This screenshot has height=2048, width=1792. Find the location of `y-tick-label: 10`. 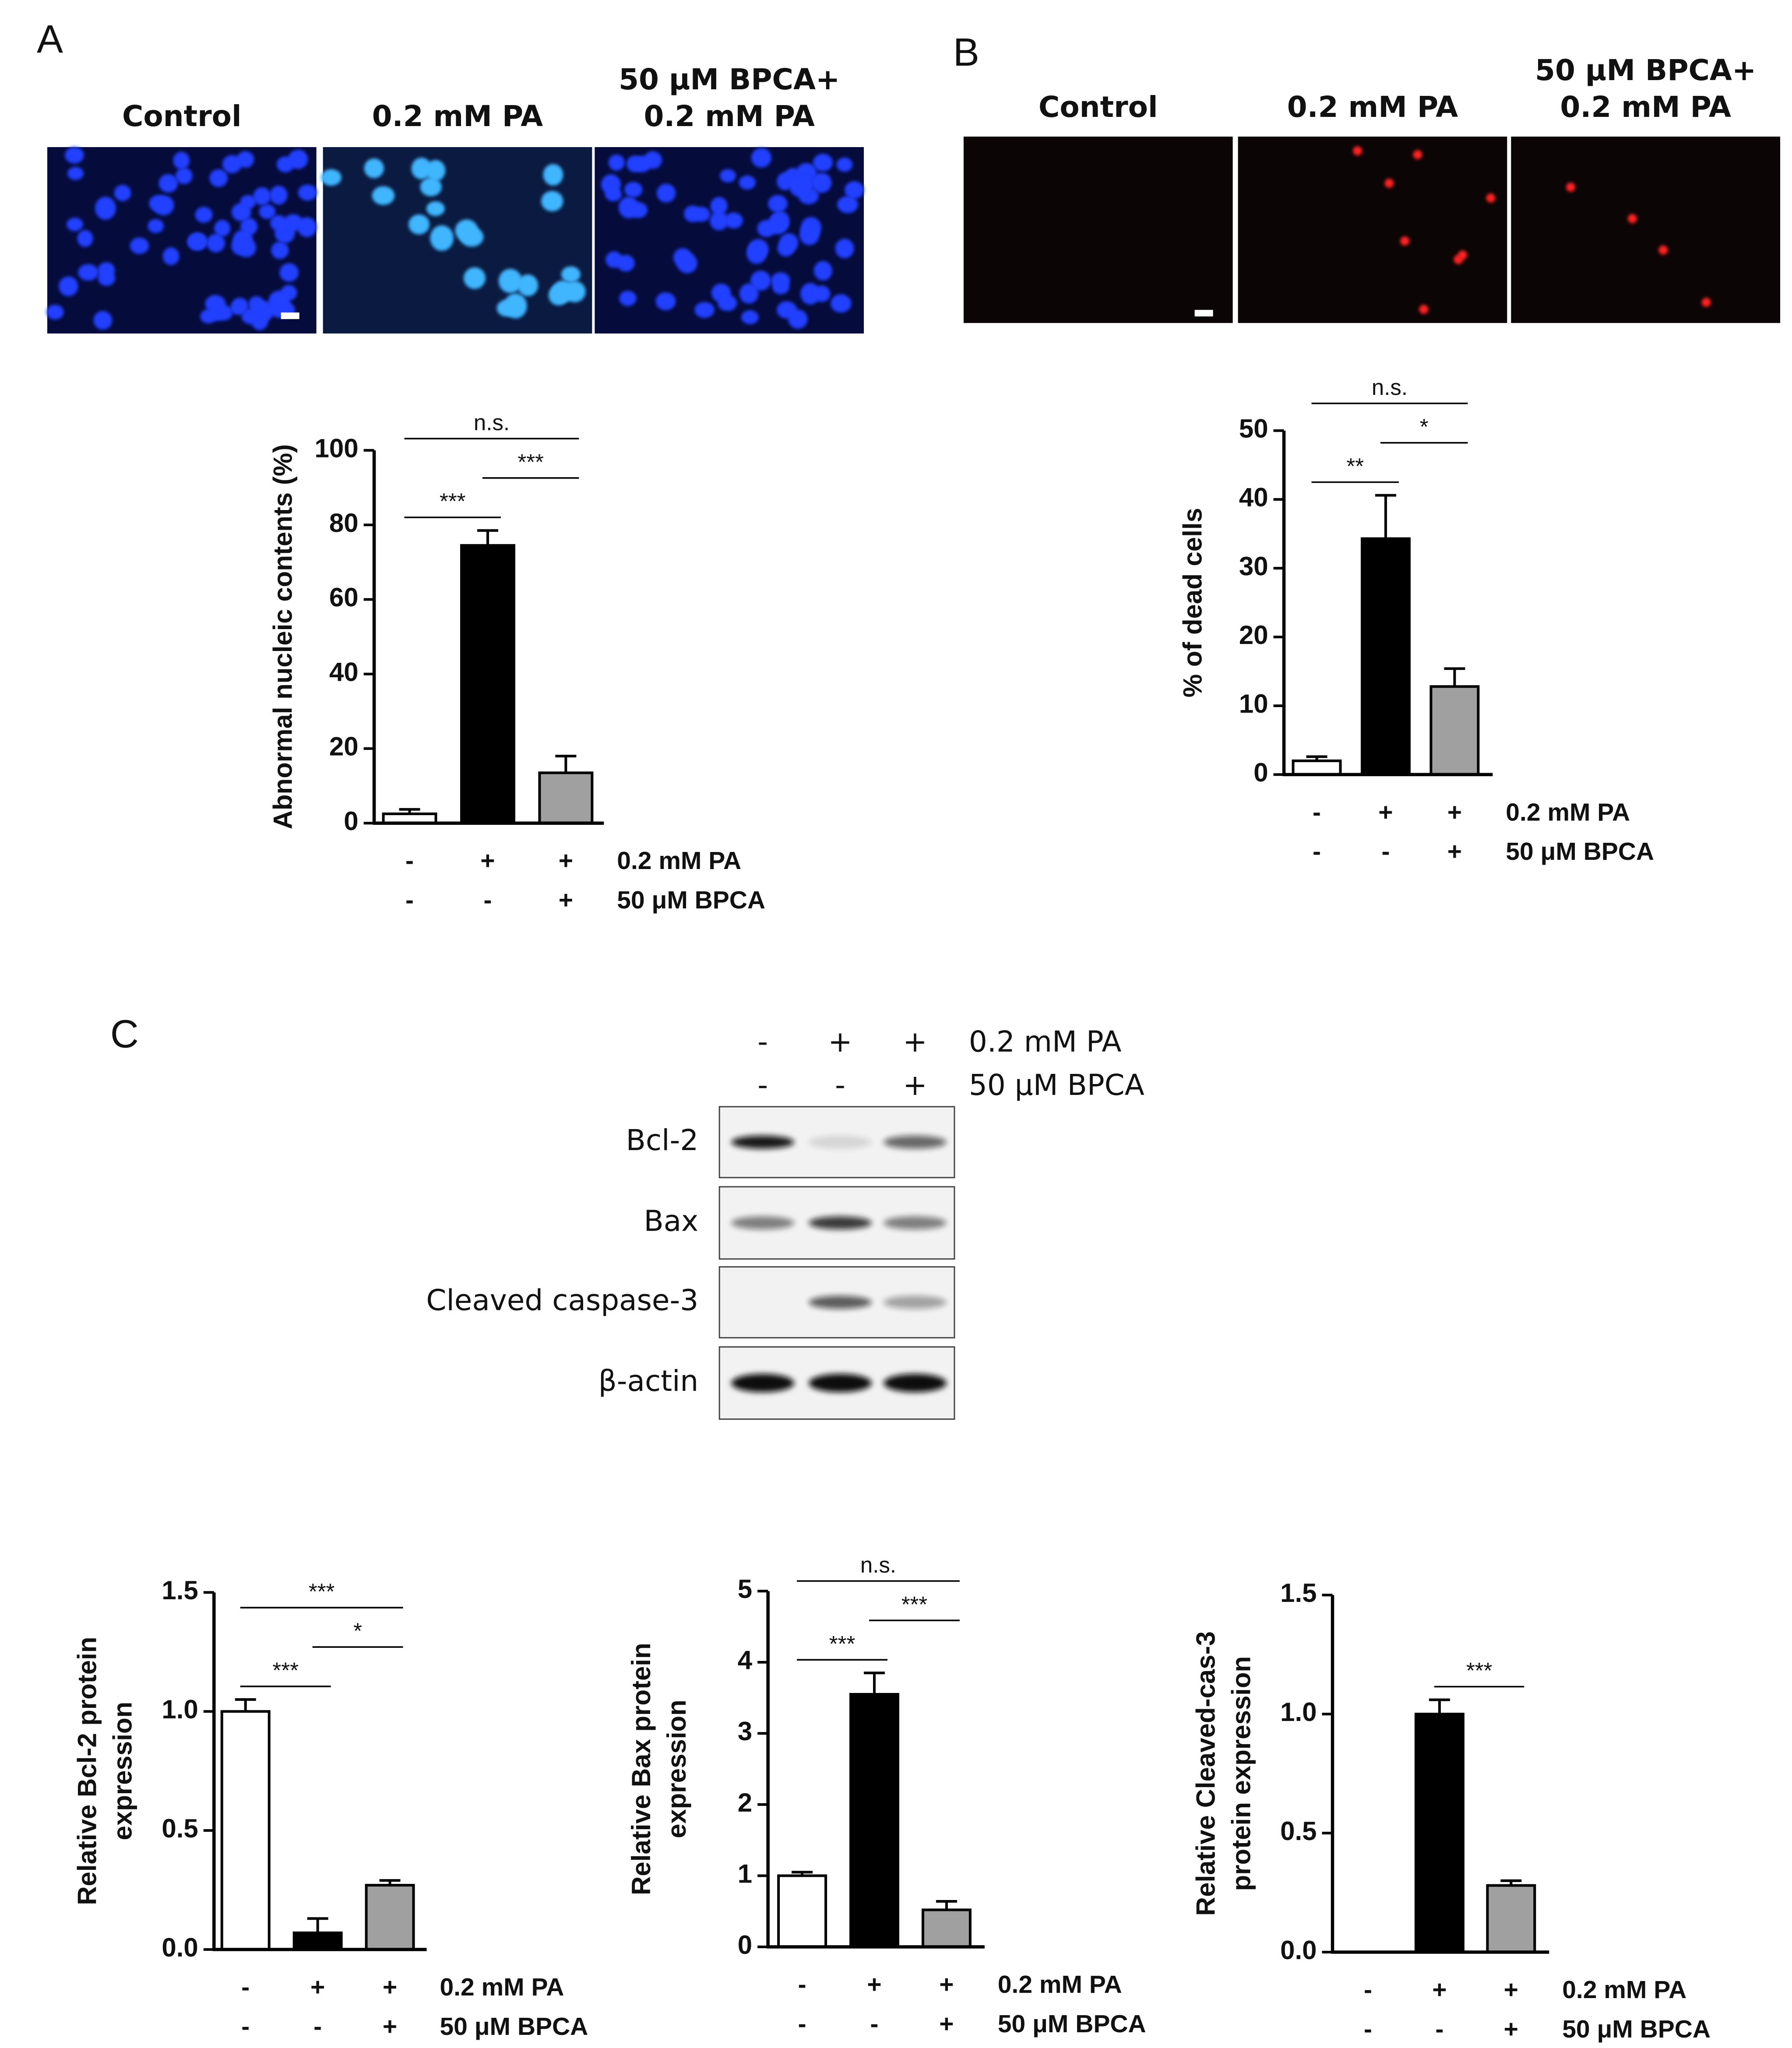

y-tick-label: 10 is located at coordinates (1253, 703).